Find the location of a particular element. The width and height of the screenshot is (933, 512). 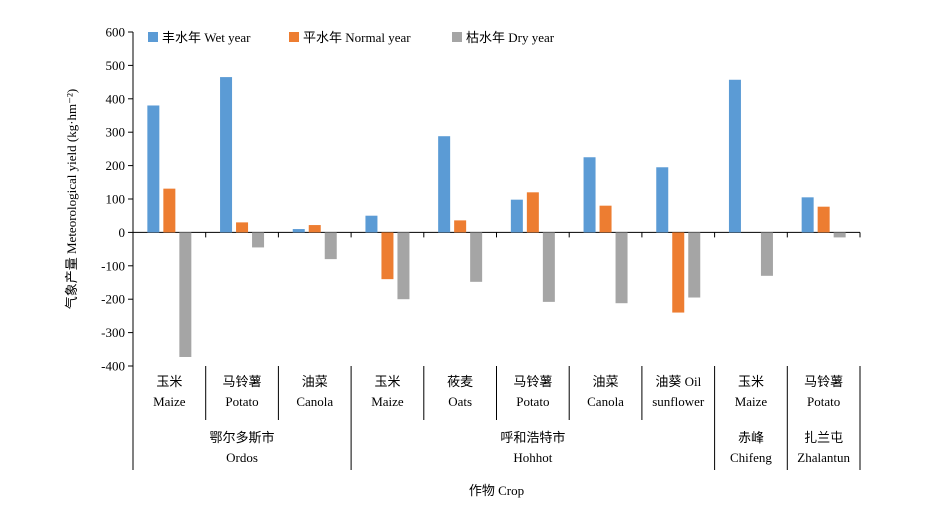

category-label-en: sunflower is located at coordinates (678, 401).